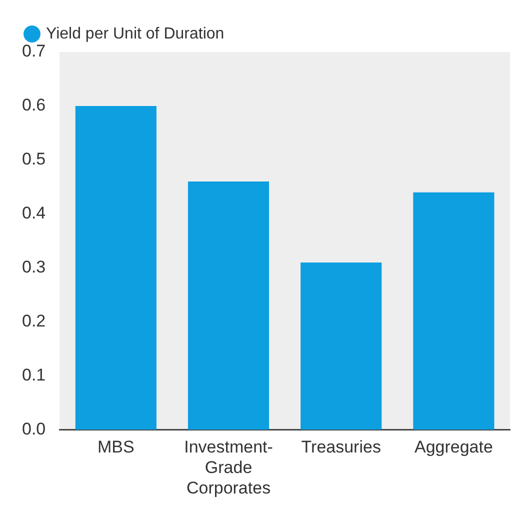  What do you see at coordinates (34, 159) in the screenshot?
I see `y-tick-label: 0.5` at bounding box center [34, 159].